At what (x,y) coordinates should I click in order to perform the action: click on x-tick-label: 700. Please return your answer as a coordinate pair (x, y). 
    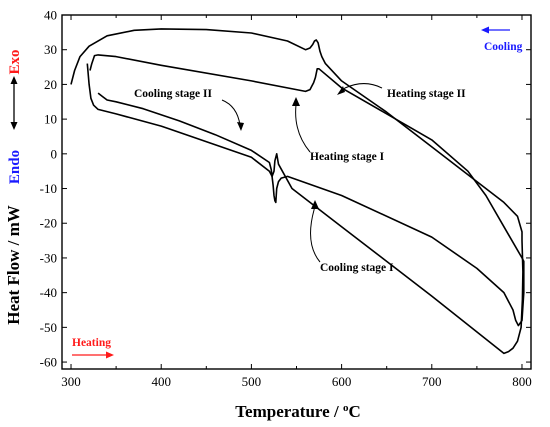
    Looking at the image, I should click on (432, 381).